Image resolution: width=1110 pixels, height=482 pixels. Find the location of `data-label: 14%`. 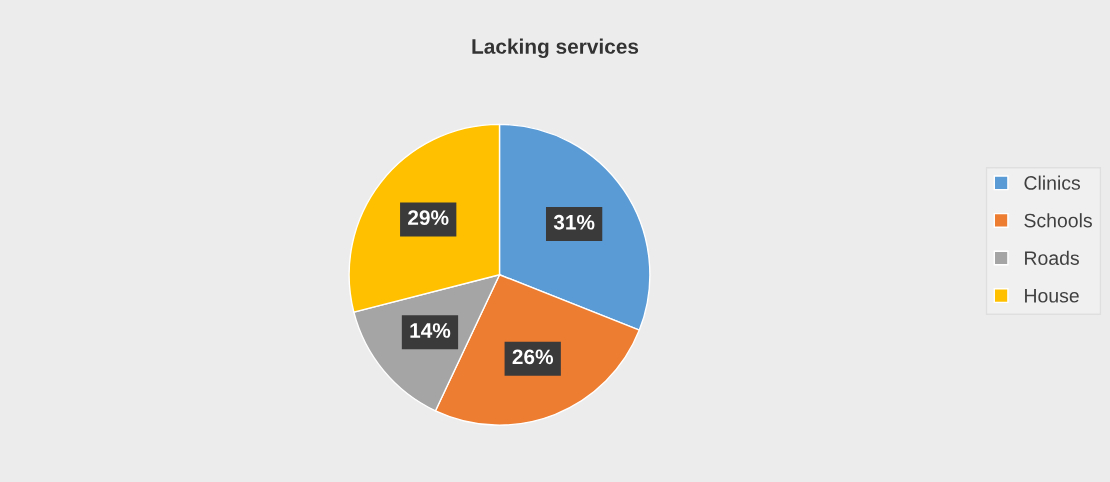

data-label: 14% is located at coordinates (430, 330).